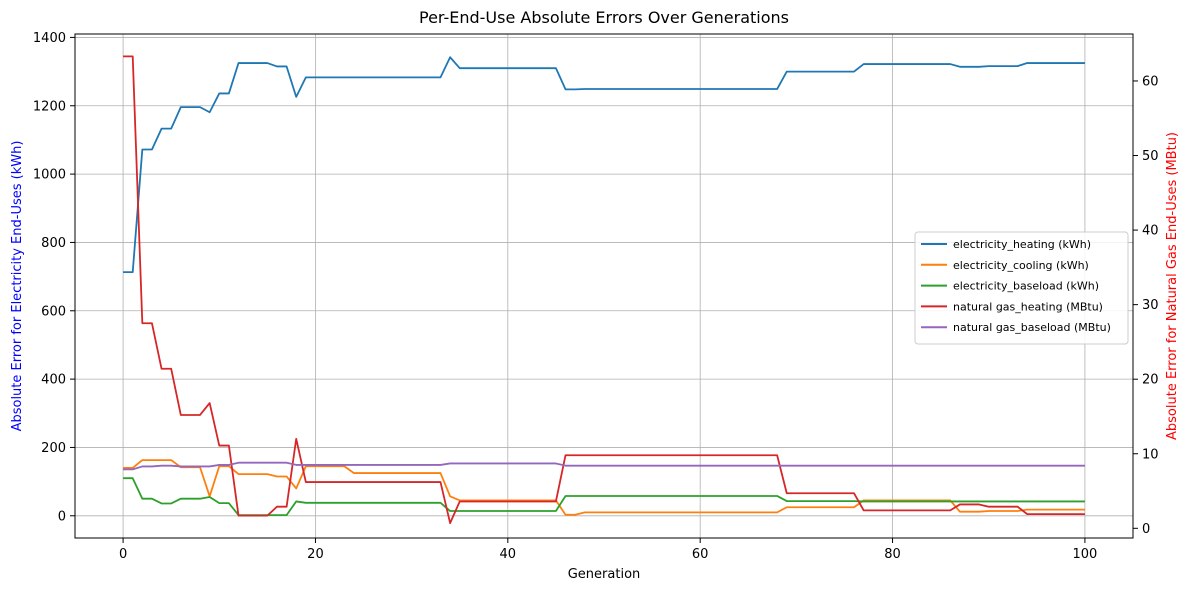 This screenshot has height=590, width=1189. Describe the element at coordinates (1146, 529) in the screenshot. I see `y-right-tick-label: 0` at that location.